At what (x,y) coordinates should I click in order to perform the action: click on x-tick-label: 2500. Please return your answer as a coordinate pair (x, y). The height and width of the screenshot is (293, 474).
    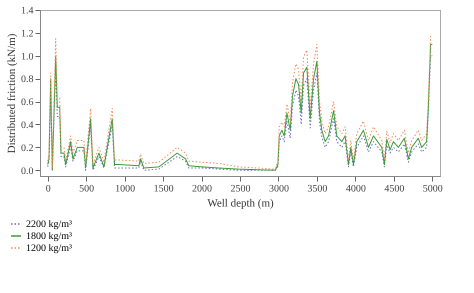
    Looking at the image, I should click on (240, 189).